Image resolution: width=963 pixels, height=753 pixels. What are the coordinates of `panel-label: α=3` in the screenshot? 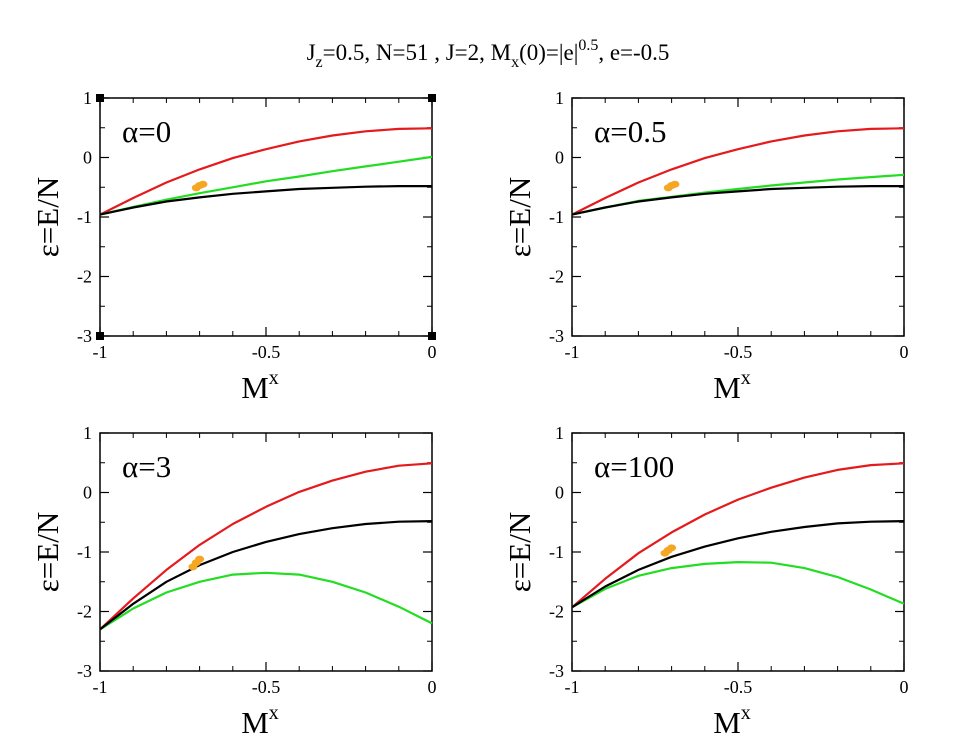 It's located at (146, 466).